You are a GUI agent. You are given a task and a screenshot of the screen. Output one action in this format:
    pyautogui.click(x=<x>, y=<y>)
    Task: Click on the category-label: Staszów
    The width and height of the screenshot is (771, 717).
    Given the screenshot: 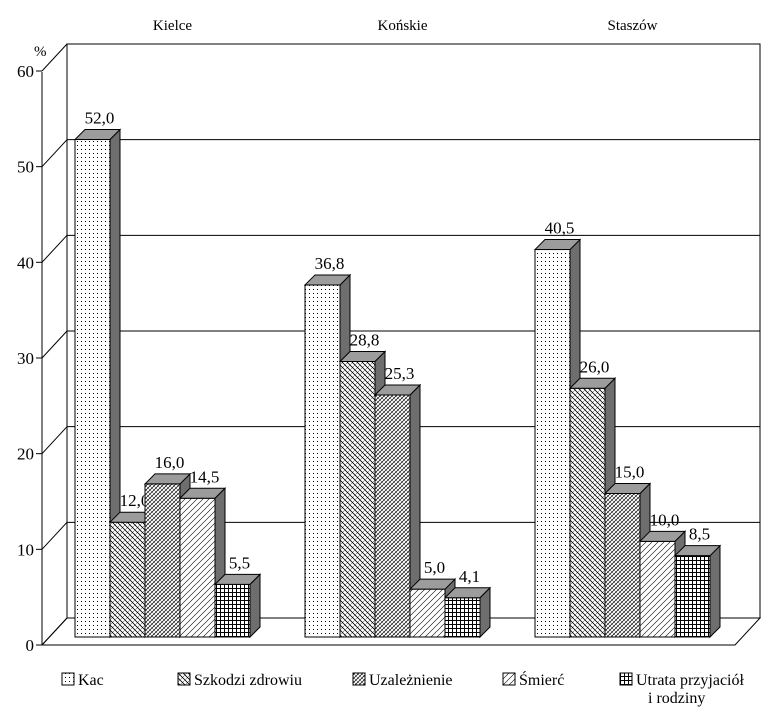 What is the action you would take?
    pyautogui.click(x=633, y=26)
    